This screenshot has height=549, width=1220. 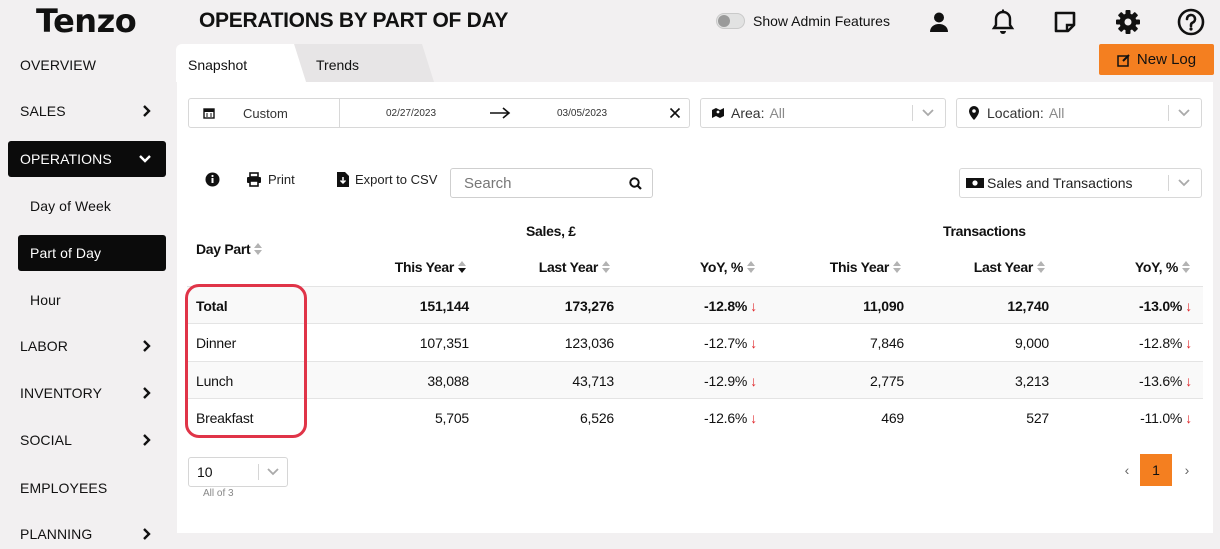 I want to click on yoy-value: -11.0%, so click(x=1161, y=417).